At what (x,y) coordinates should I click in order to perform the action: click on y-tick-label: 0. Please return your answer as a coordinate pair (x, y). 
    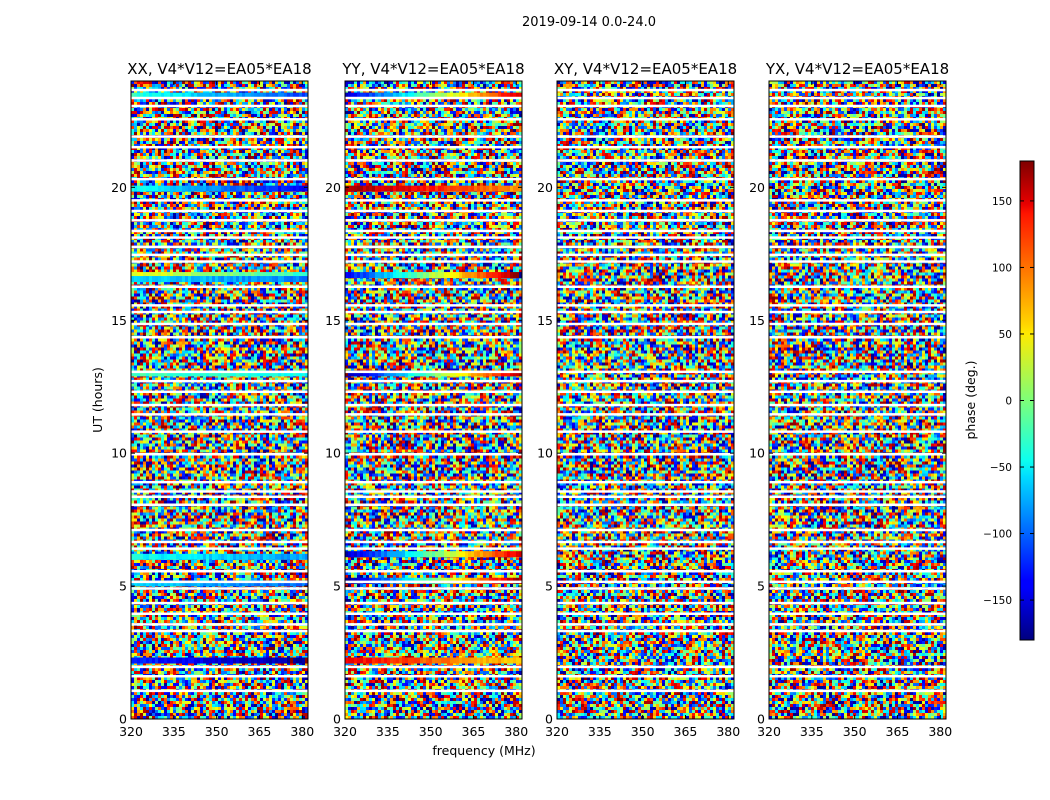
    Looking at the image, I should click on (123, 719).